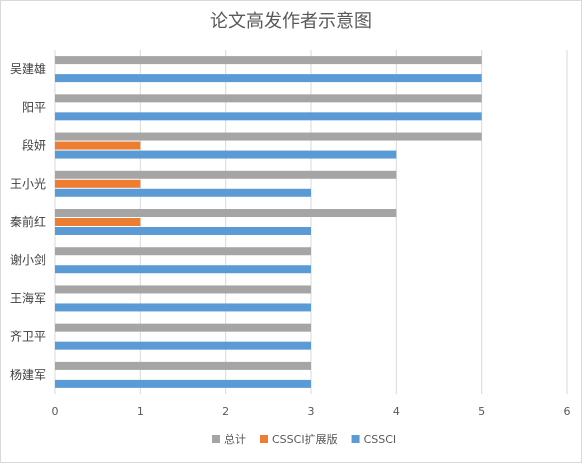 This screenshot has width=582, height=463. Describe the element at coordinates (28, 374) in the screenshot. I see `category-label: 杨建军` at that location.